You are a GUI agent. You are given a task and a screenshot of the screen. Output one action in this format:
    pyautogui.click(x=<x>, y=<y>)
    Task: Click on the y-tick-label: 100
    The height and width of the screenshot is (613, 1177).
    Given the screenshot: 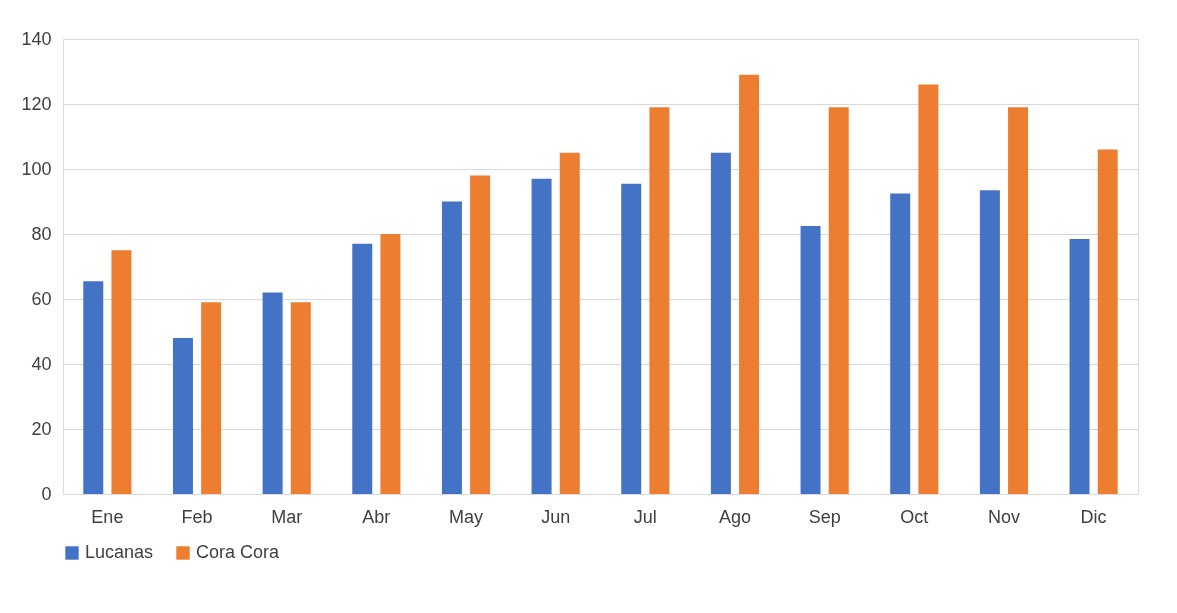 What is the action you would take?
    pyautogui.click(x=36, y=168)
    